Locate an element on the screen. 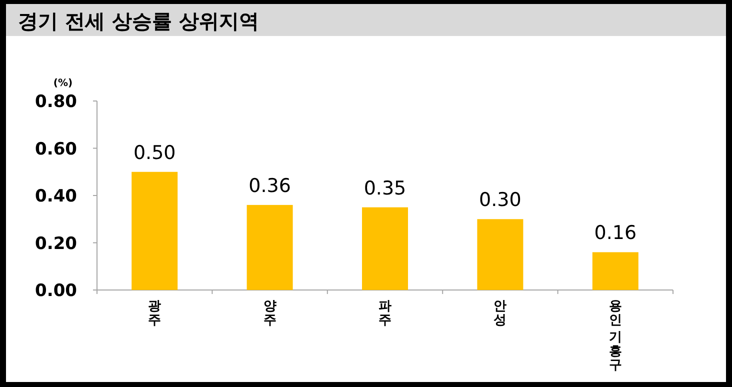 The image size is (732, 387). x-tick-label: 파주 is located at coordinates (385, 313).